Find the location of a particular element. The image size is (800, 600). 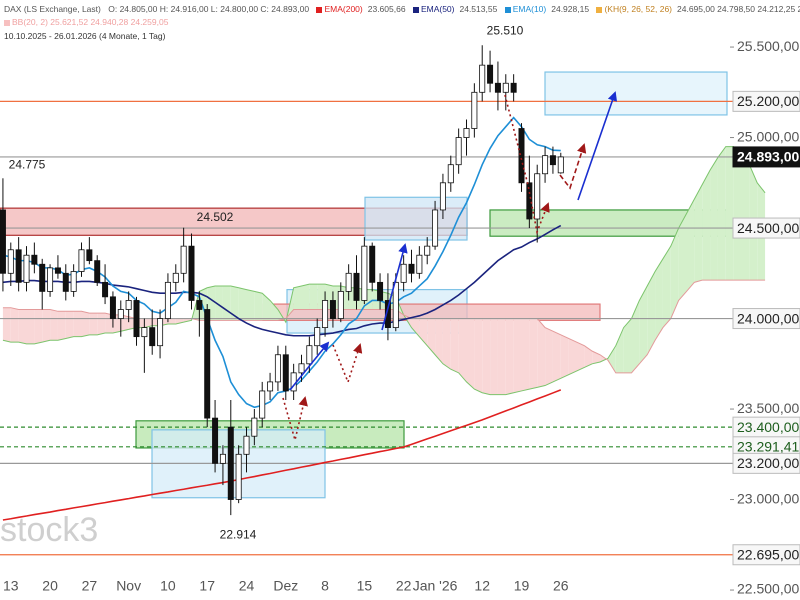

legend-name: EMA(50) is located at coordinates (437, 9).